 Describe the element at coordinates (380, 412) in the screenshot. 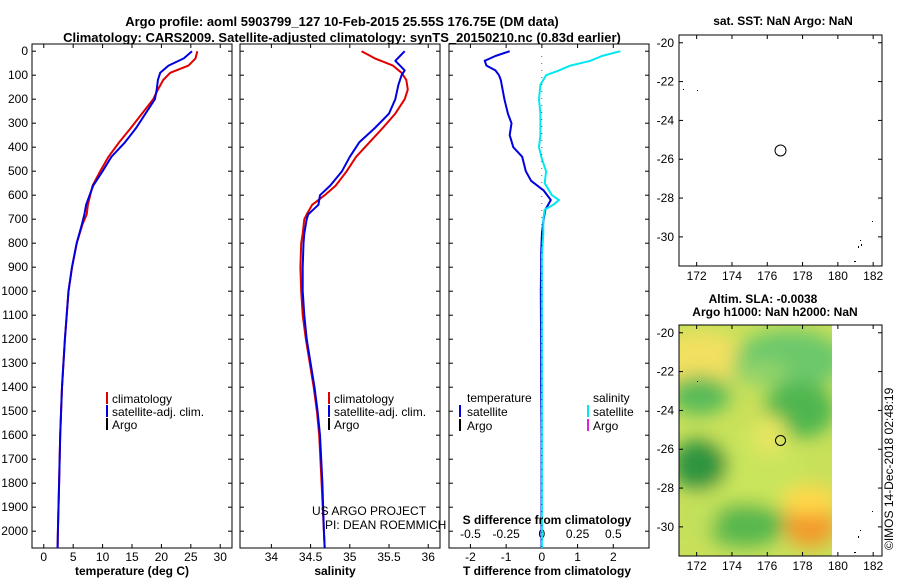

I see `legend-satellite-label: satellite-adj. clim.` at that location.